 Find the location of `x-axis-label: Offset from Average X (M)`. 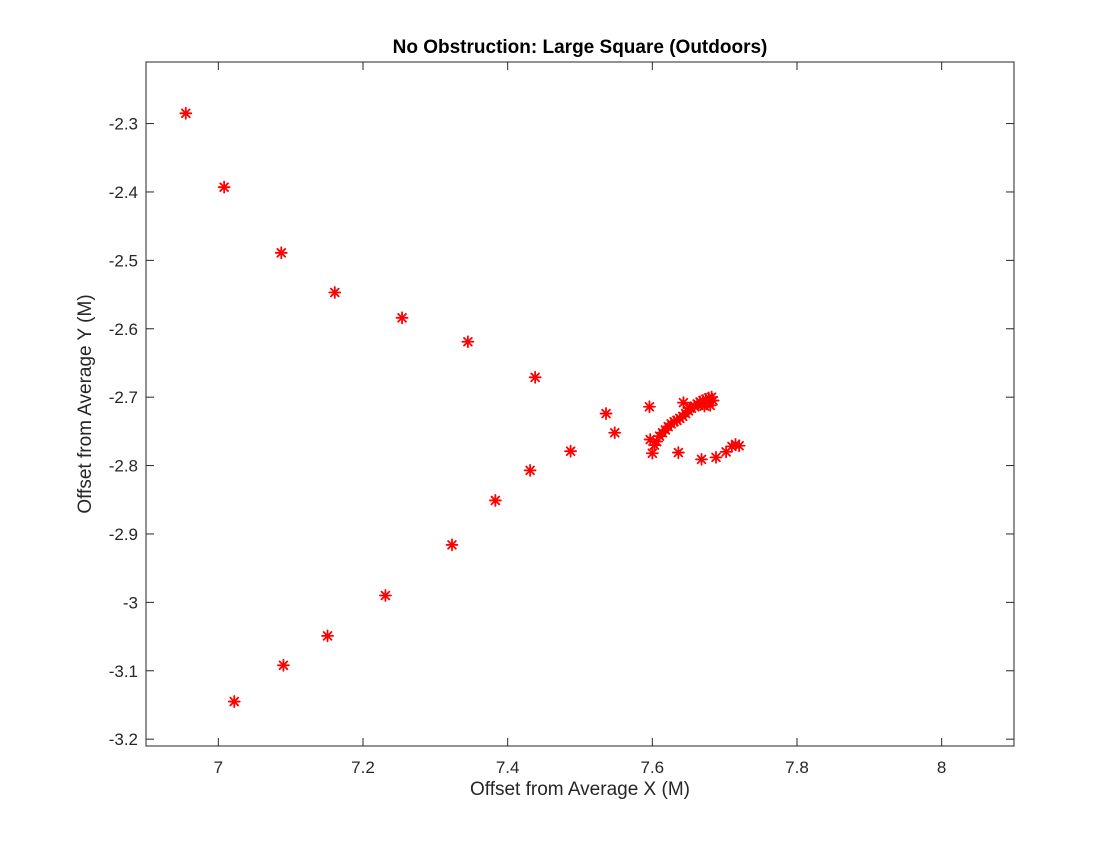

x-axis-label: Offset from Average X (M) is located at coordinates (580, 789).